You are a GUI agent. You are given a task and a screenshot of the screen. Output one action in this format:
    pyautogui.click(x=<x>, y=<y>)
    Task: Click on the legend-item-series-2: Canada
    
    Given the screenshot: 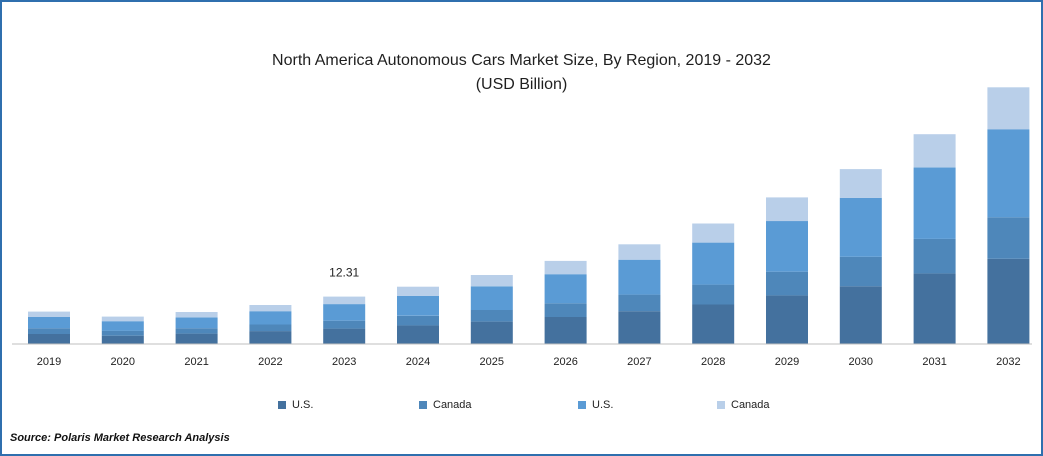 What is the action you would take?
    pyautogui.click(x=445, y=405)
    